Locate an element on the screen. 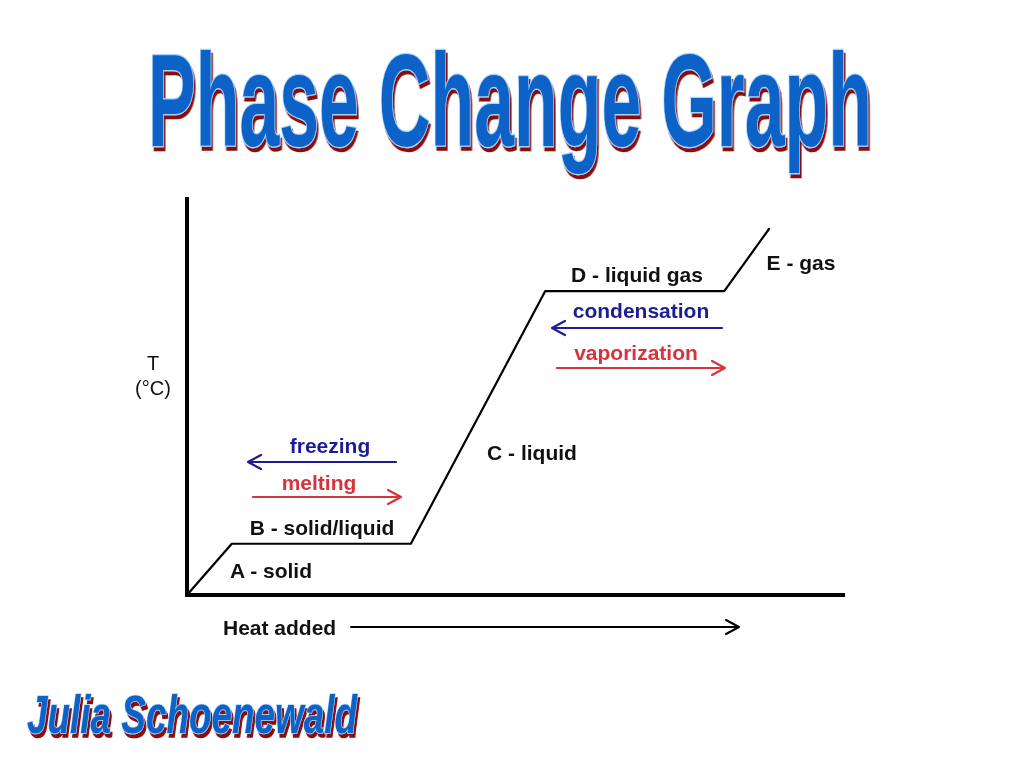 The image size is (1024, 768). annotation: melting is located at coordinates (319, 482).